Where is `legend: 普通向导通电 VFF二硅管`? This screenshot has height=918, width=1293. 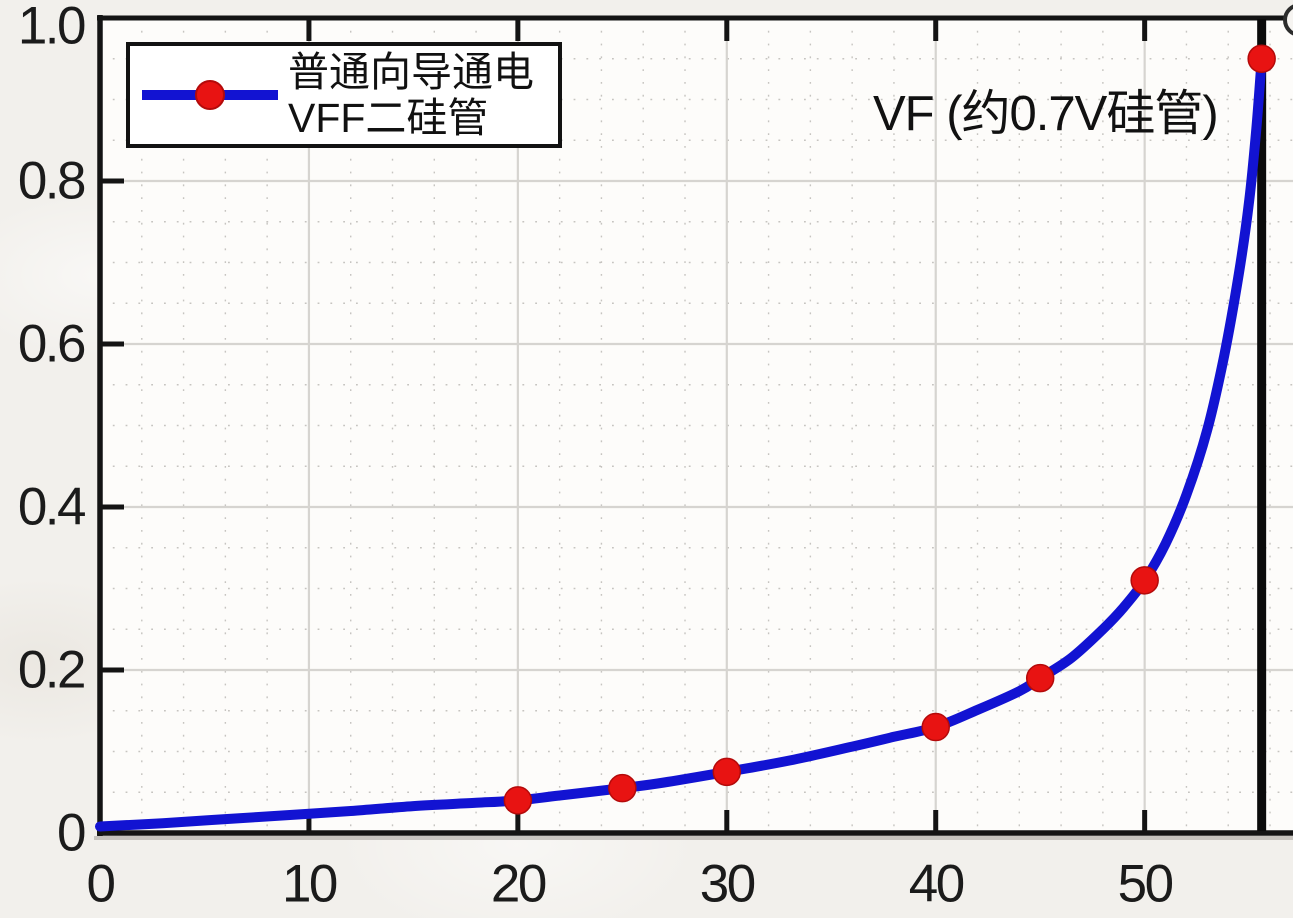 legend: 普通向导通电 VFF二硅管 is located at coordinates (344, 95).